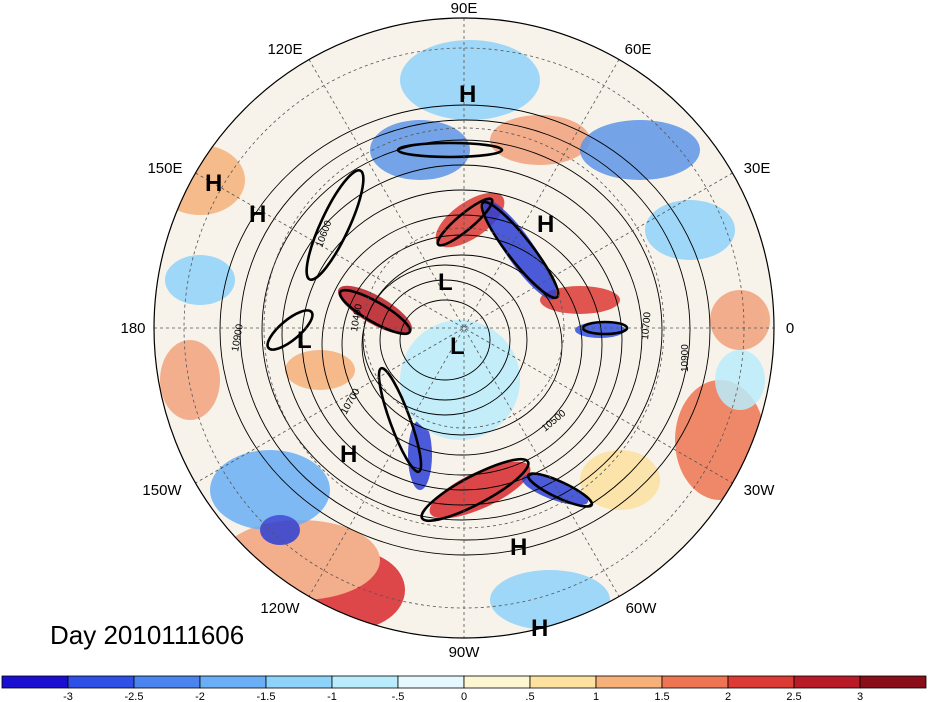 The width and height of the screenshot is (928, 702). What do you see at coordinates (162, 490) in the screenshot?
I see `longitude-label: 150W` at bounding box center [162, 490].